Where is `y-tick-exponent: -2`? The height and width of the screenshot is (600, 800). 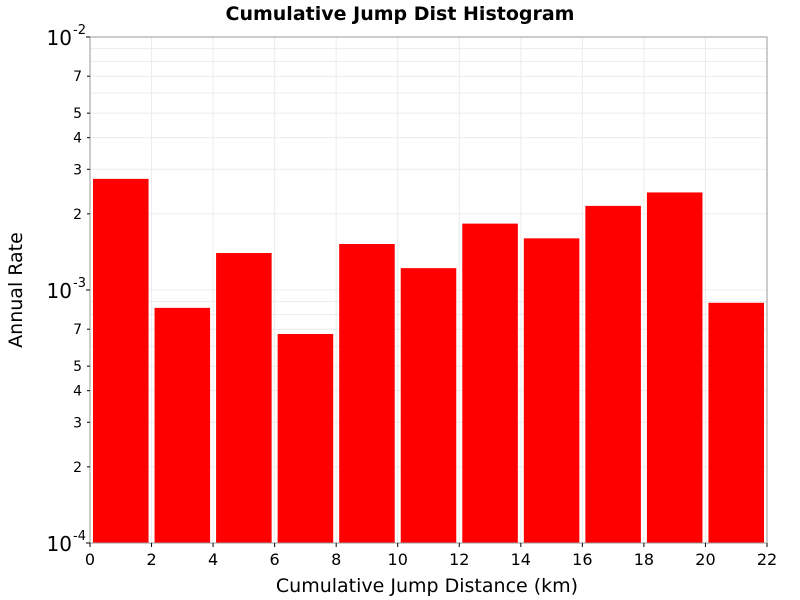 y-tick-exponent: -2 is located at coordinates (79, 30).